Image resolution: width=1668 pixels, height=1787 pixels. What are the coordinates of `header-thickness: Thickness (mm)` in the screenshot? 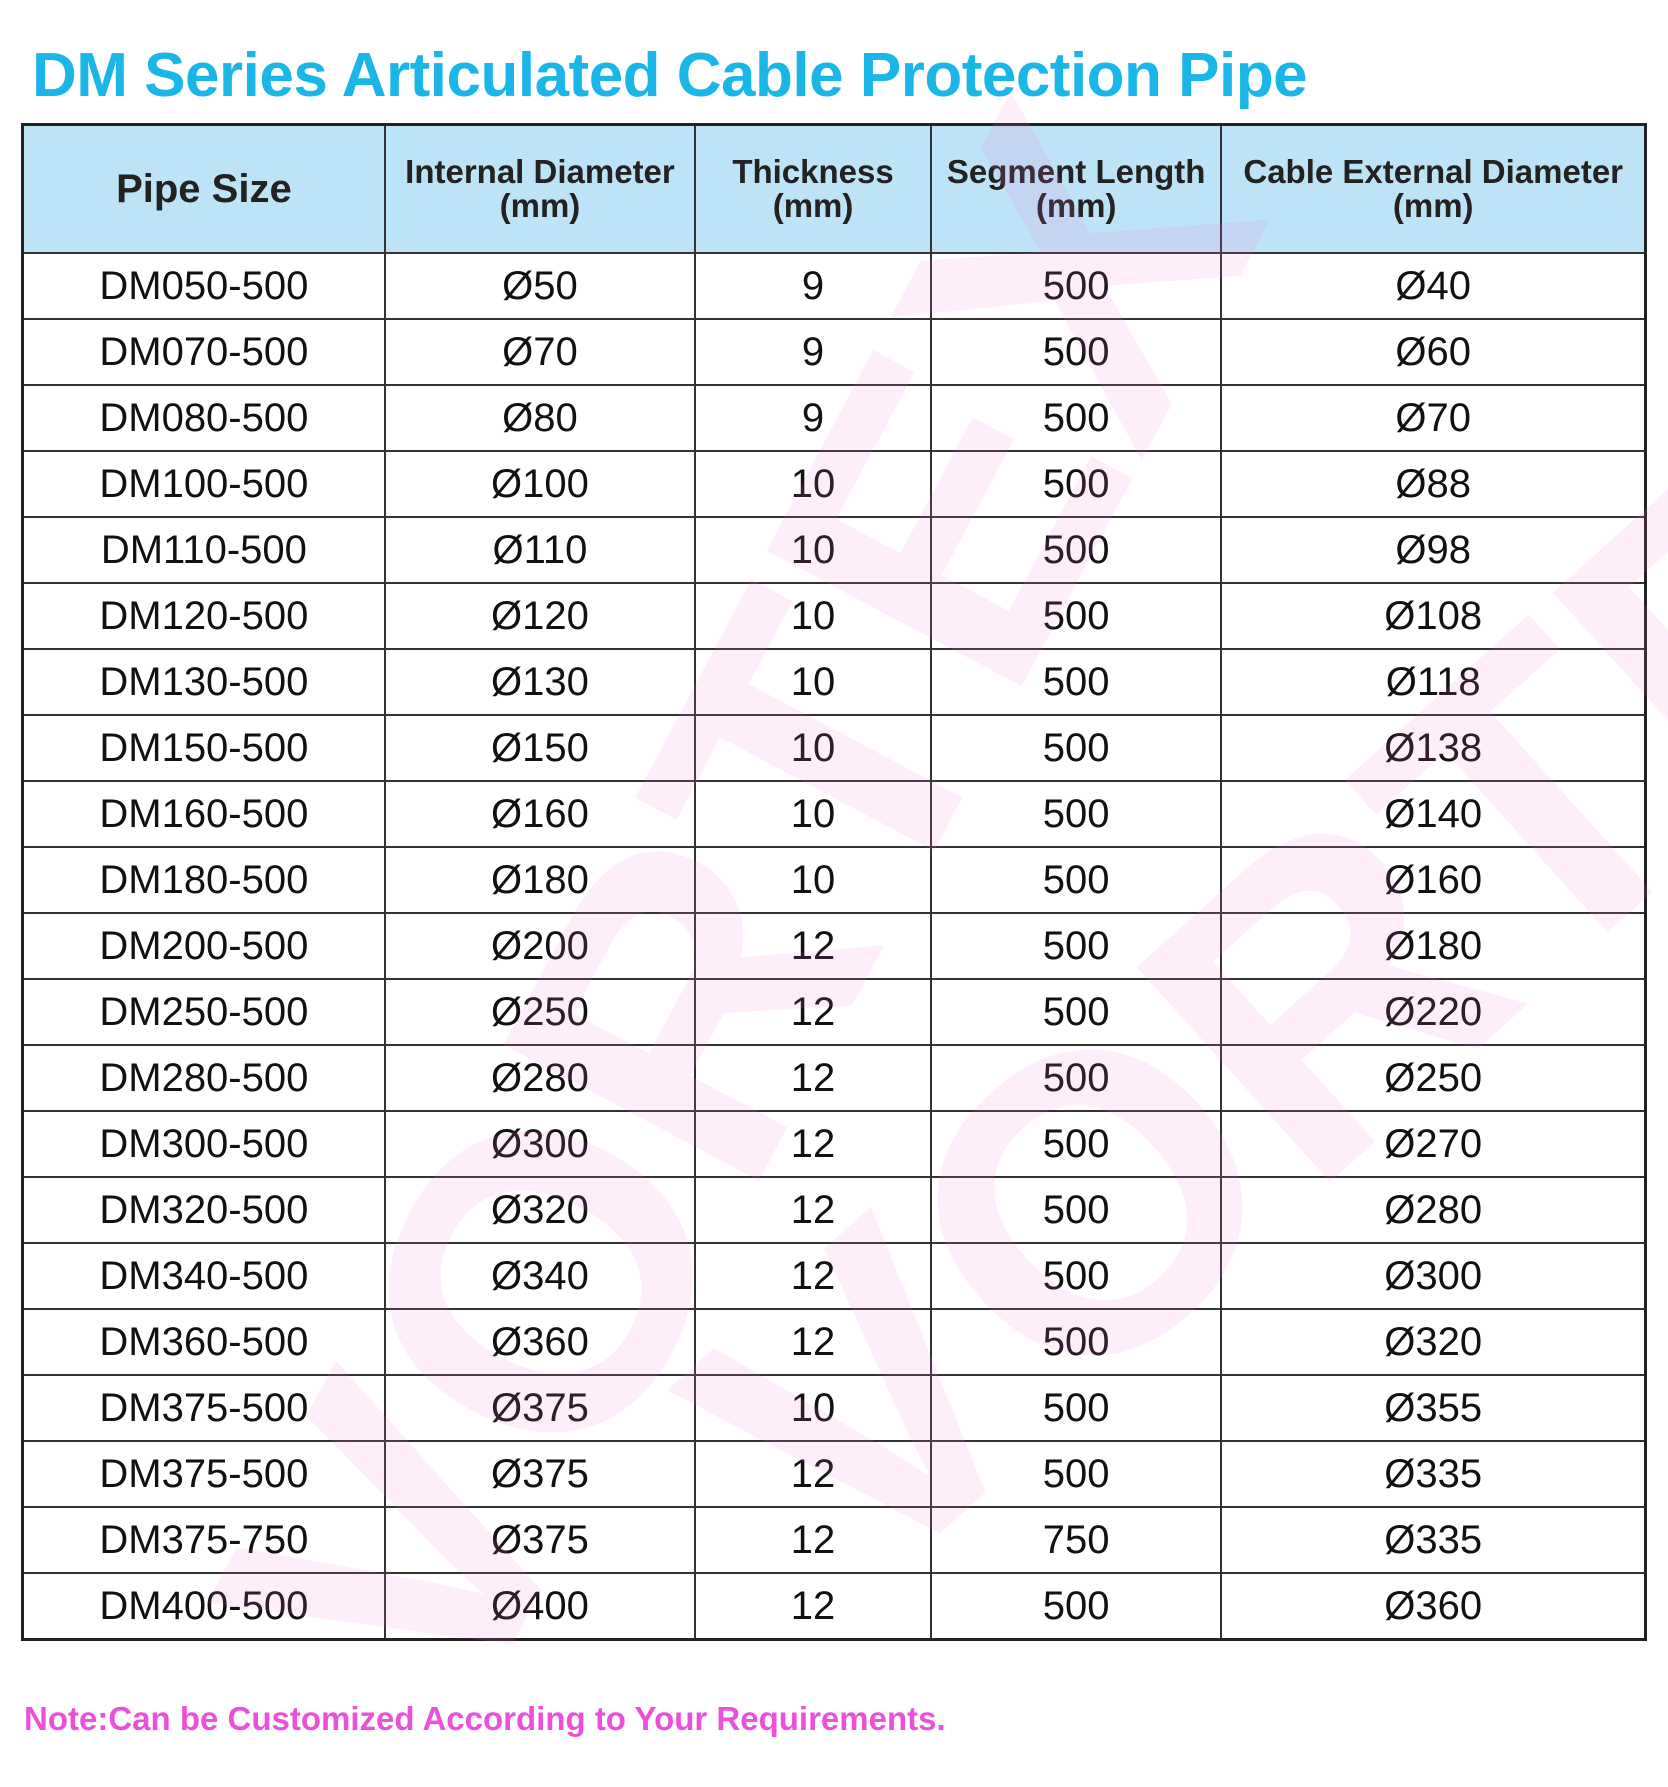 It's located at (813, 188).